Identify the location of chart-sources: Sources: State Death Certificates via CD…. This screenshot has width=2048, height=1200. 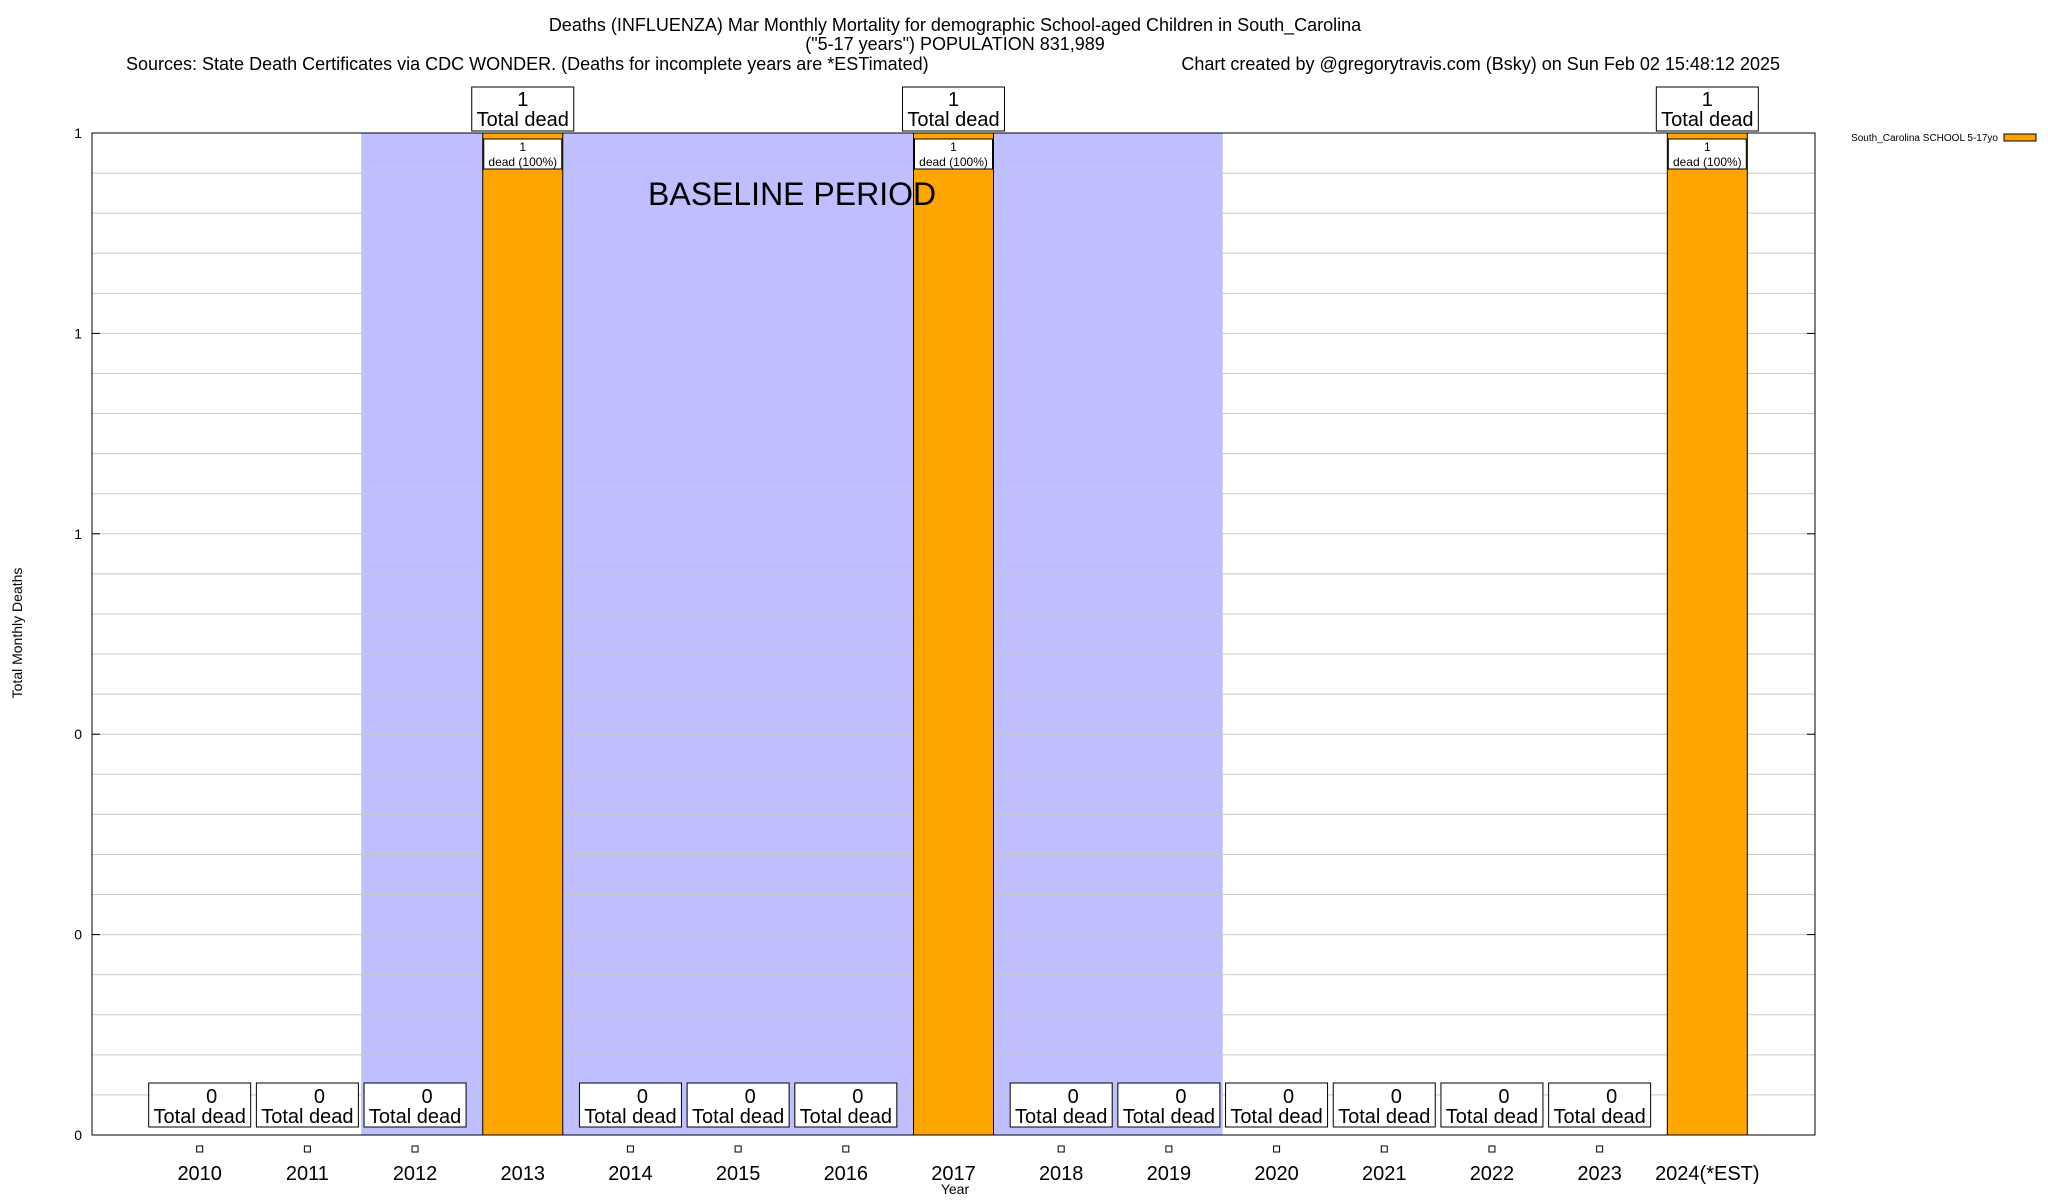
(527, 64).